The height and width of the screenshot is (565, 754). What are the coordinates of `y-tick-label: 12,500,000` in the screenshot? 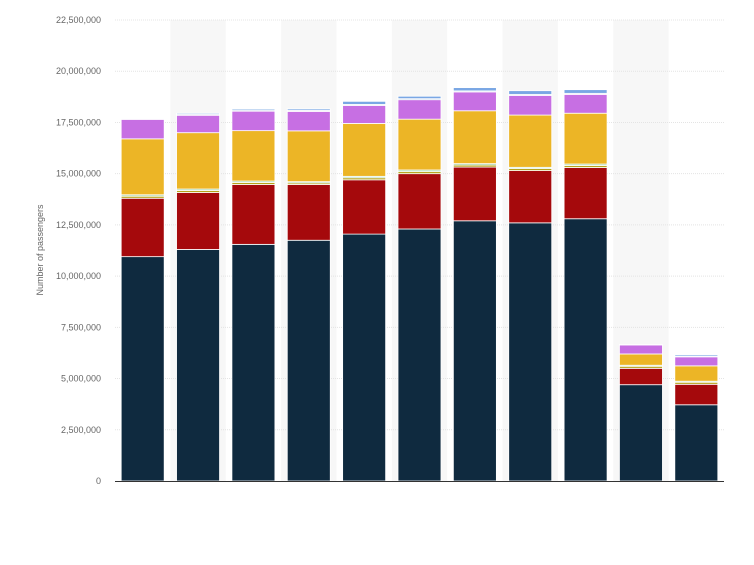 It's located at (78, 225).